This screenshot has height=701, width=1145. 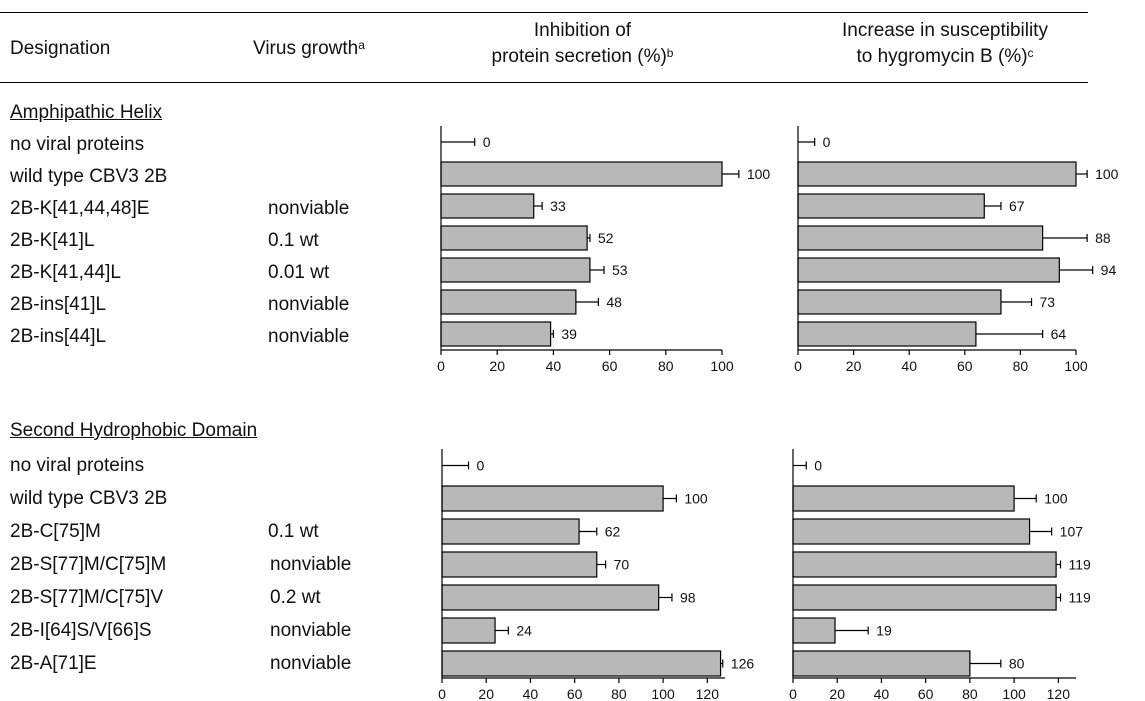 What do you see at coordinates (89, 176) in the screenshot?
I see `row-designation: wild type CBV3 2B` at bounding box center [89, 176].